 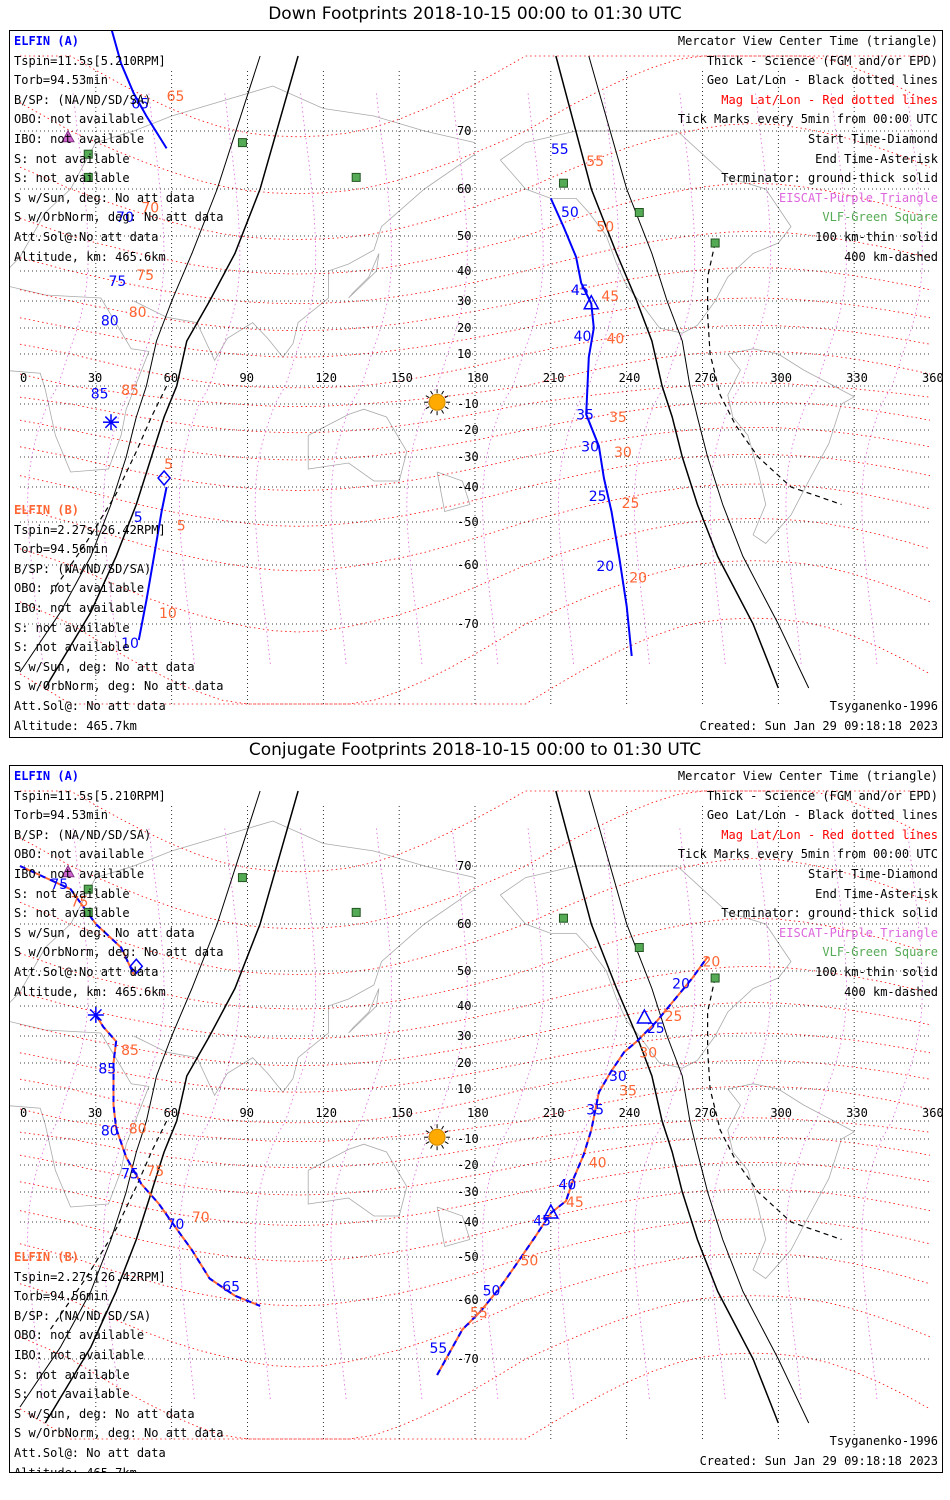 I want to click on lon-tick-label: 210, so click(x=554, y=1113).